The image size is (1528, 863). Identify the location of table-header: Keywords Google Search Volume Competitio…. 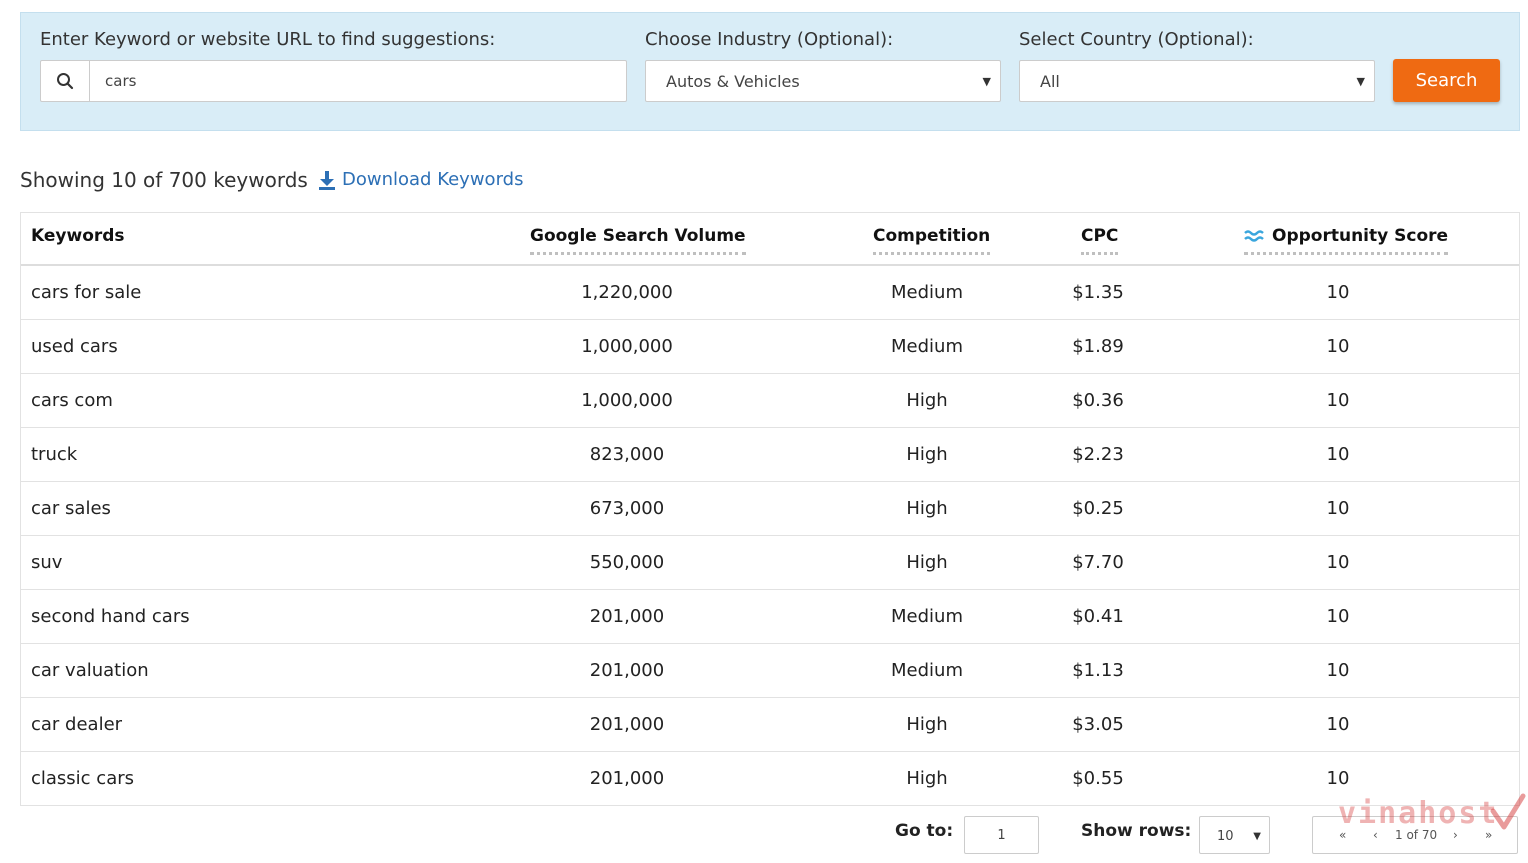
(770, 239).